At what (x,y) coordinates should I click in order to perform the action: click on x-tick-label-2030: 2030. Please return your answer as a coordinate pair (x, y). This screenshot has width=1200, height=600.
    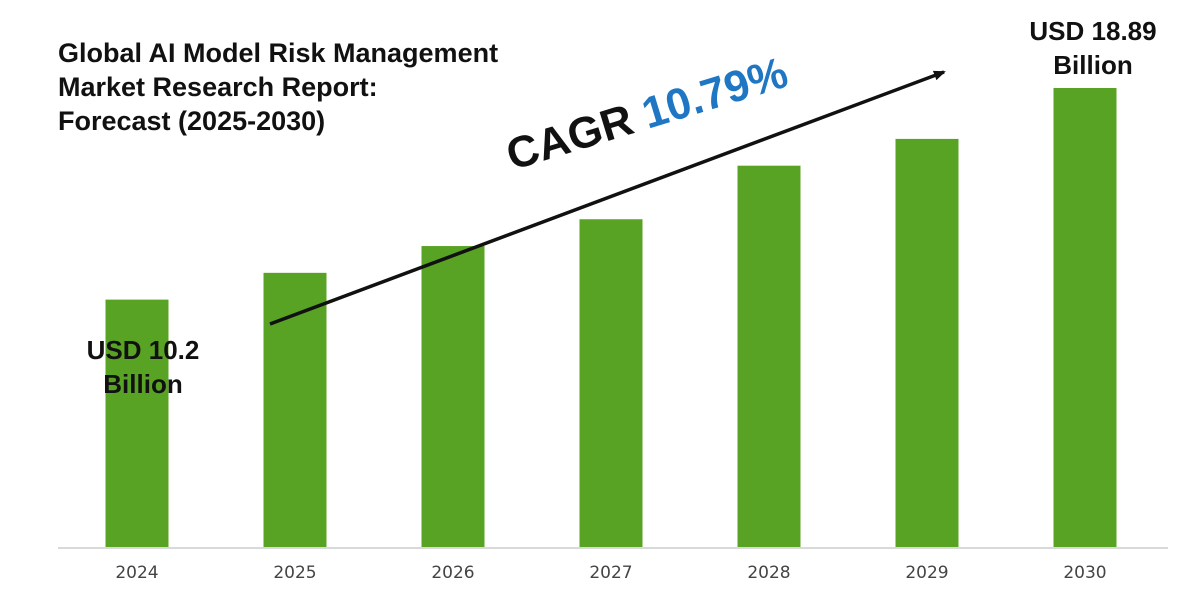
    Looking at the image, I should click on (1084, 573).